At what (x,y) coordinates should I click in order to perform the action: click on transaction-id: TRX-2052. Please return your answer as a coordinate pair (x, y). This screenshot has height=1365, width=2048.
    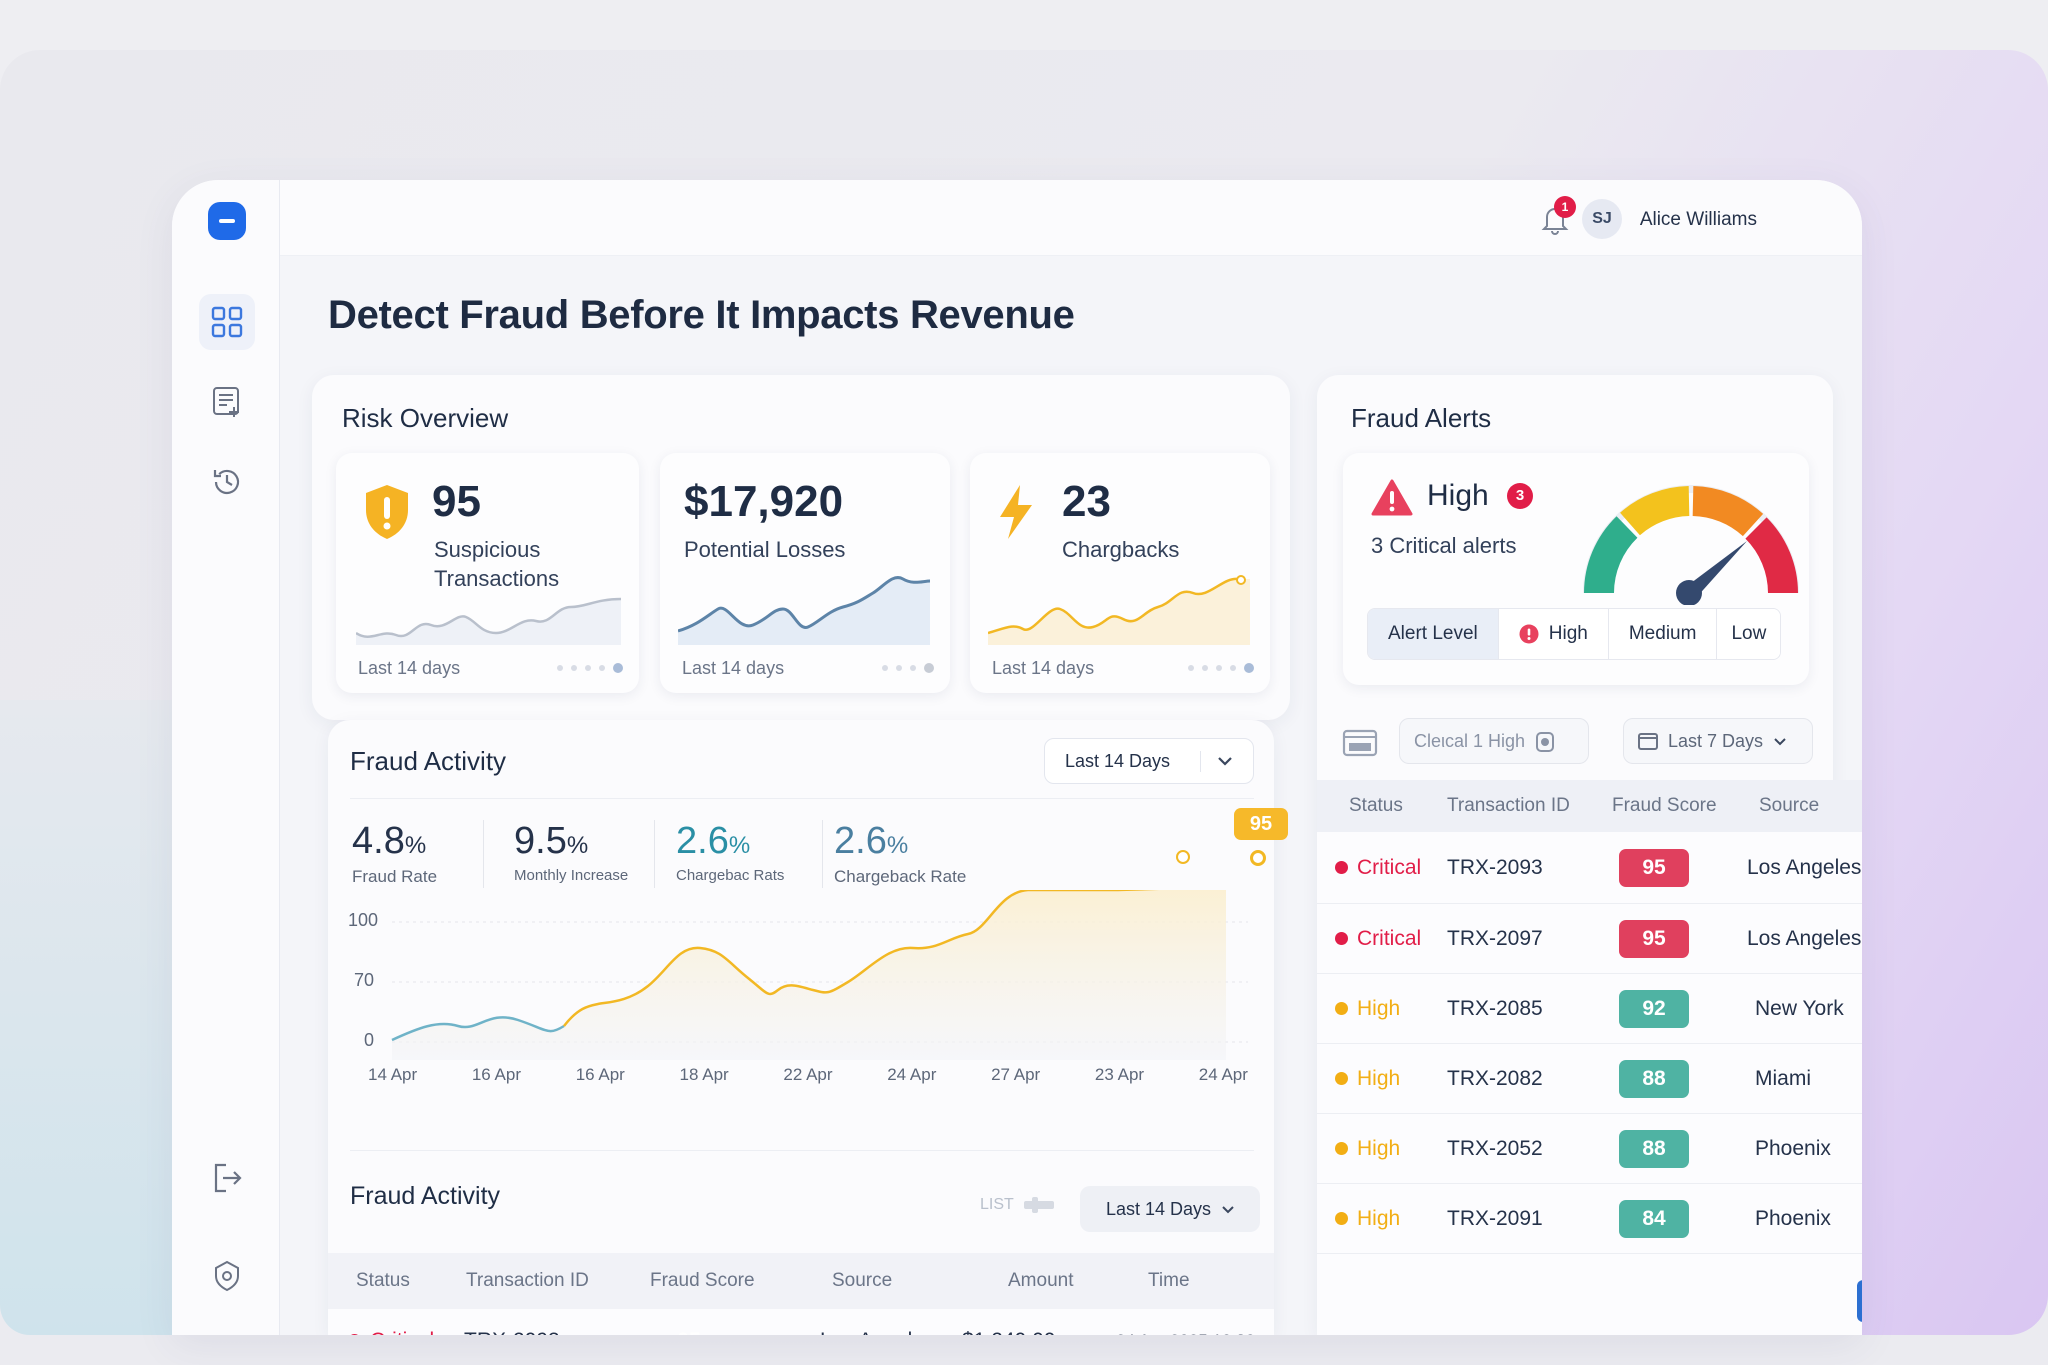
    Looking at the image, I should click on (1495, 1148).